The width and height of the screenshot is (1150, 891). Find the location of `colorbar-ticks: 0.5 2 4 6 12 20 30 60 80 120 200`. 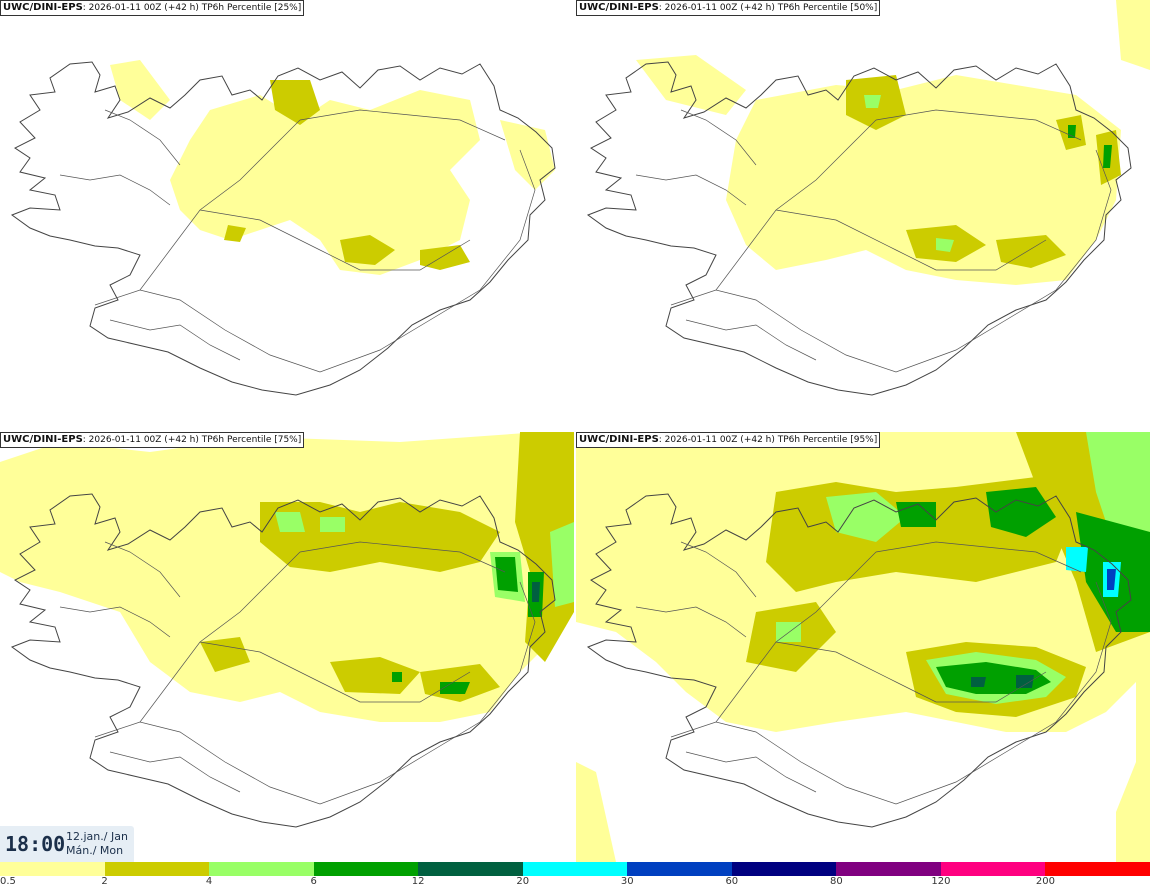

colorbar-ticks: 0.5 2 4 6 12 20 30 60 80 120 200 is located at coordinates (575, 883).